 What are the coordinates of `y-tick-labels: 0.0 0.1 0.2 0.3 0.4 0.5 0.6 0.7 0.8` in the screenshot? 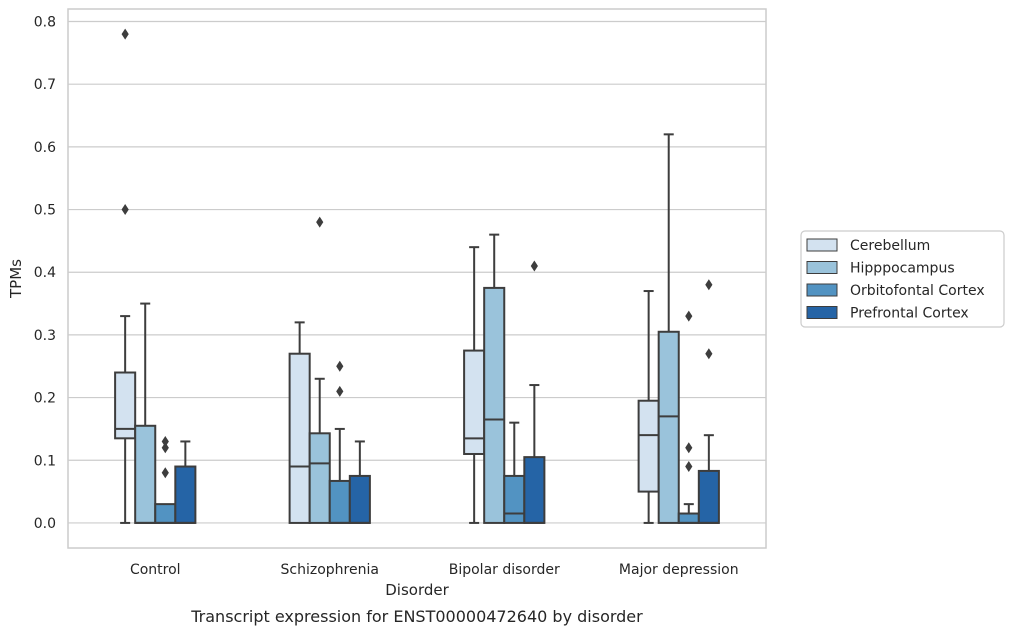 It's located at (45, 273).